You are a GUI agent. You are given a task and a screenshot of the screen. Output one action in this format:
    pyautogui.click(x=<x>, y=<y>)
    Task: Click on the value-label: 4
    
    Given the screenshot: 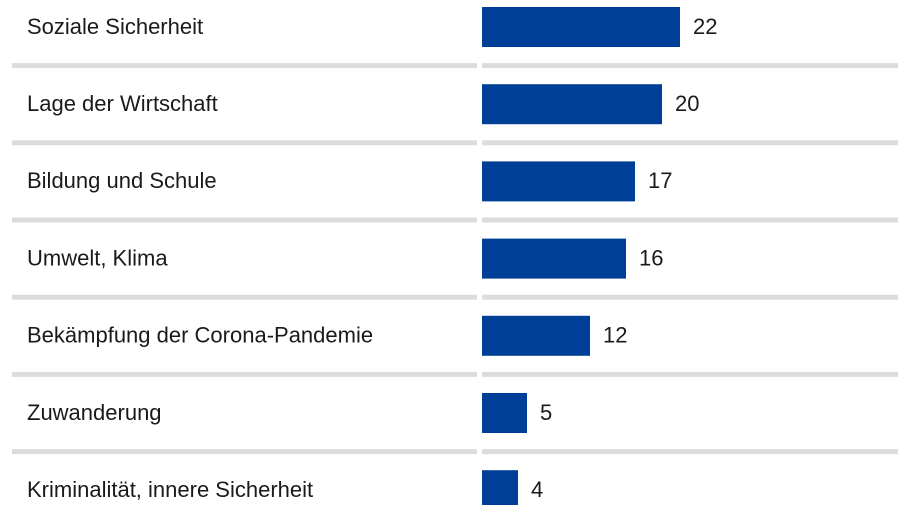 What is the action you would take?
    pyautogui.click(x=537, y=489)
    